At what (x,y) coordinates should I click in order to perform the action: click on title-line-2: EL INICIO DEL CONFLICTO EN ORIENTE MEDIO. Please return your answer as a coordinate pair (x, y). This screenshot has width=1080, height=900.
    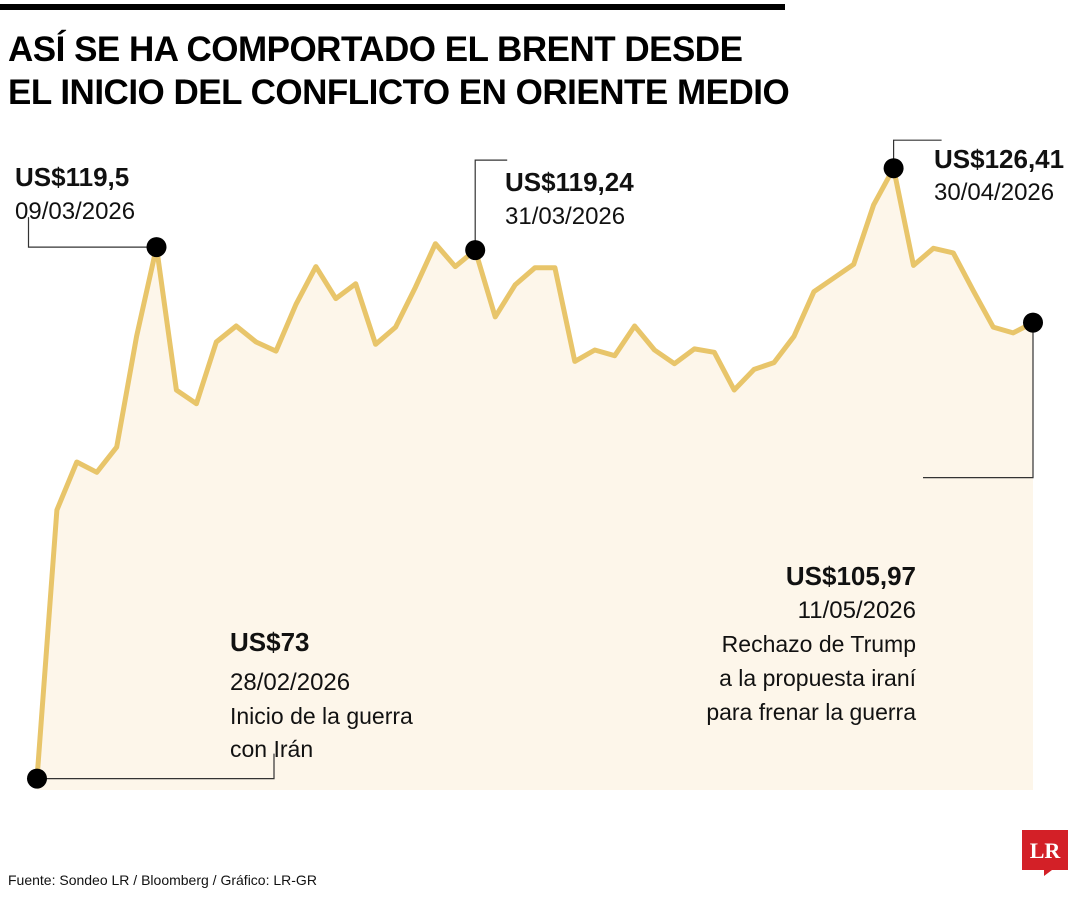
    Looking at the image, I should click on (399, 92).